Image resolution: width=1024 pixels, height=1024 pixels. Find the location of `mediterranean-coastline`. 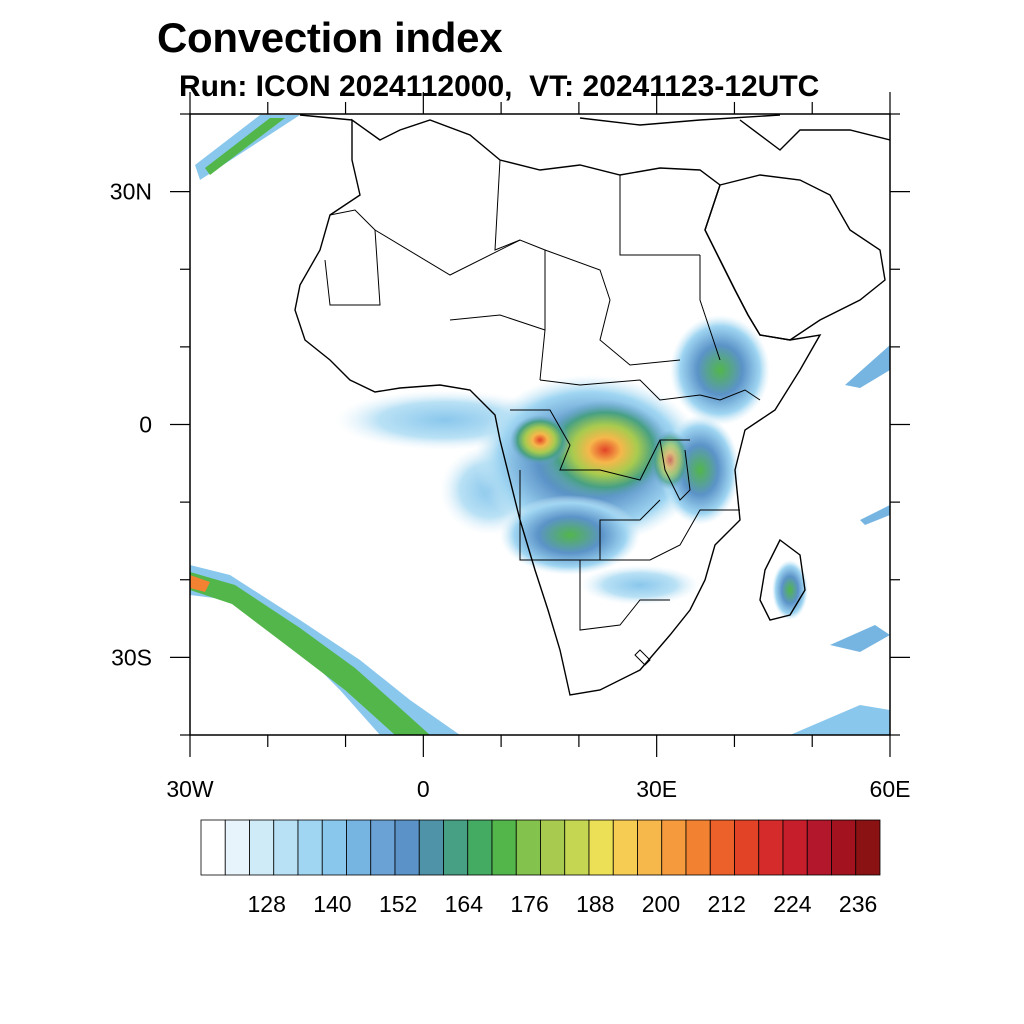

mediterranean-coastline is located at coordinates (680, 120).